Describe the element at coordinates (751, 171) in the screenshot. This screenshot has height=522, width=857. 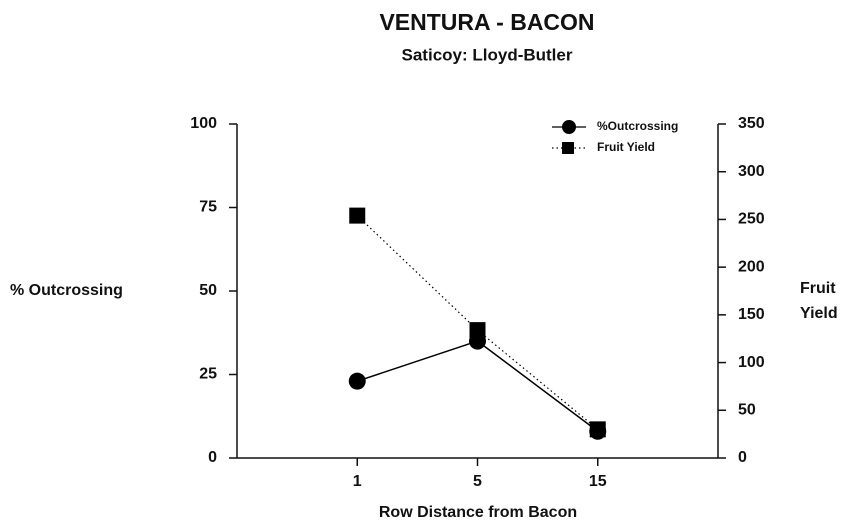
I see `y2-tick-label: 300` at that location.